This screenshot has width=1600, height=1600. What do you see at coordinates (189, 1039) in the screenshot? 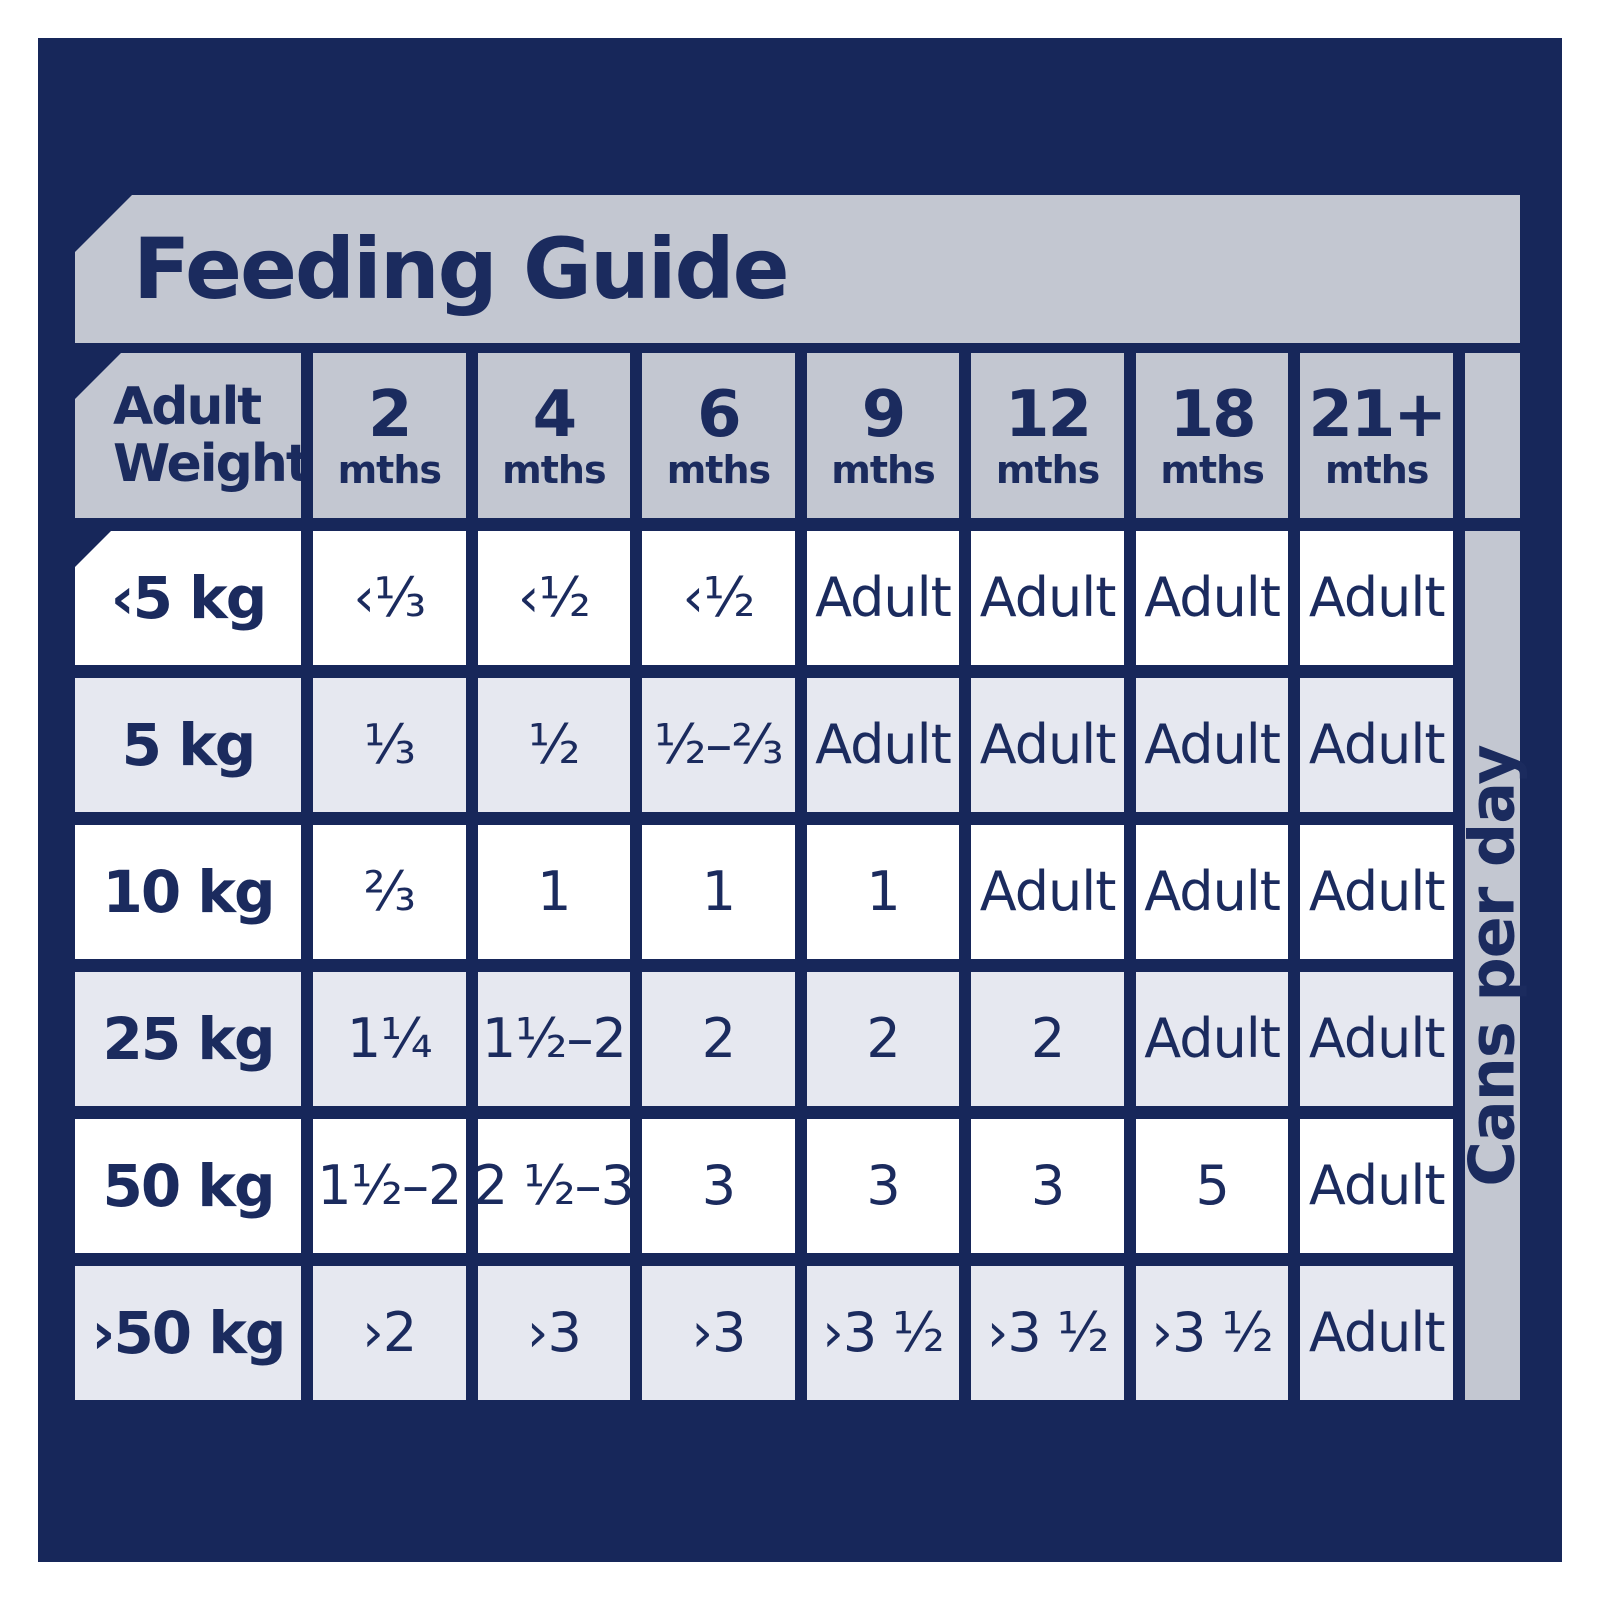
I see `weight-label: 25 kg` at bounding box center [189, 1039].